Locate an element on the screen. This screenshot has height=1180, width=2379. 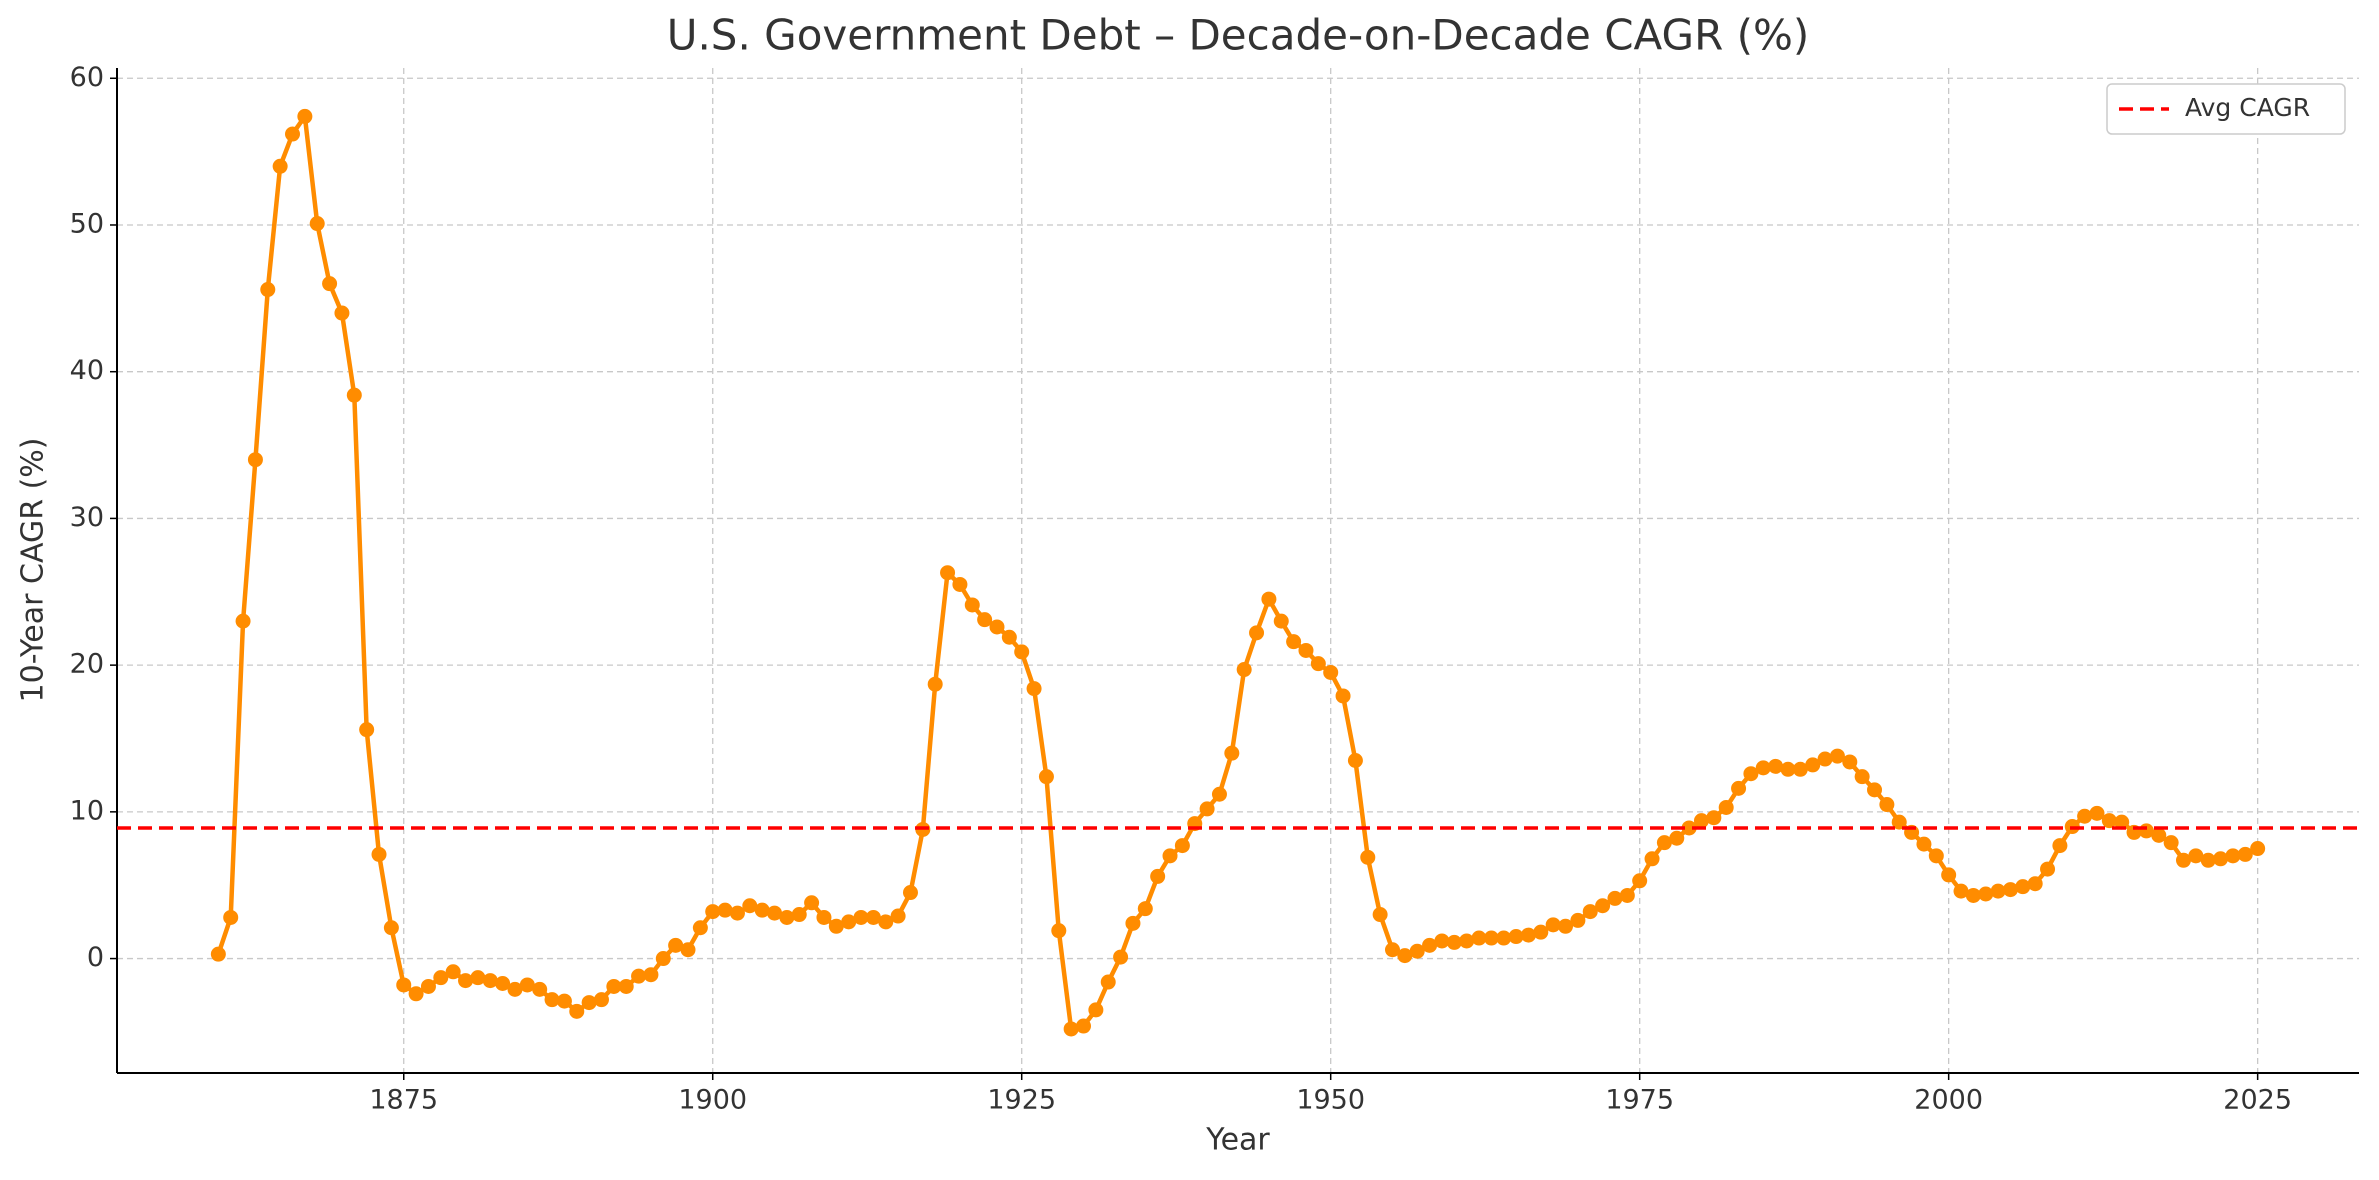
y-tick-label: 60 is located at coordinates (87, 77).